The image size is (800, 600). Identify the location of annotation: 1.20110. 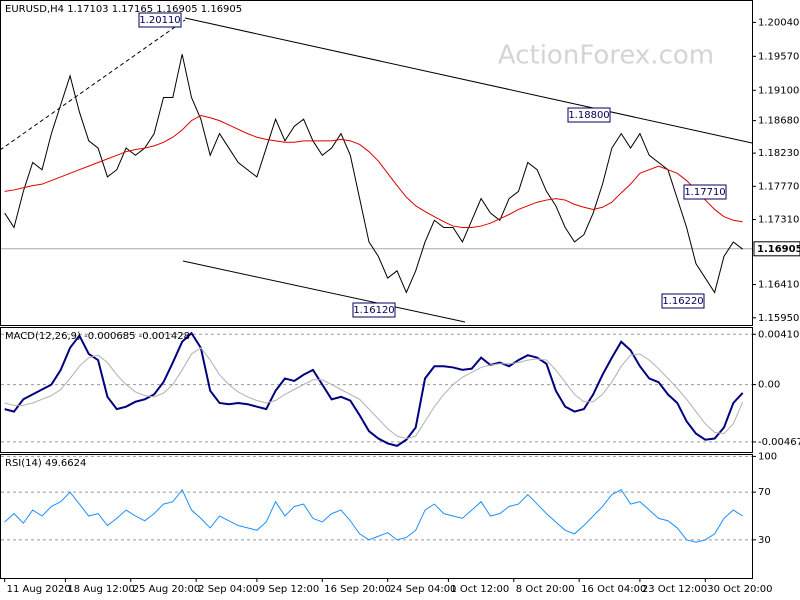
(159, 20).